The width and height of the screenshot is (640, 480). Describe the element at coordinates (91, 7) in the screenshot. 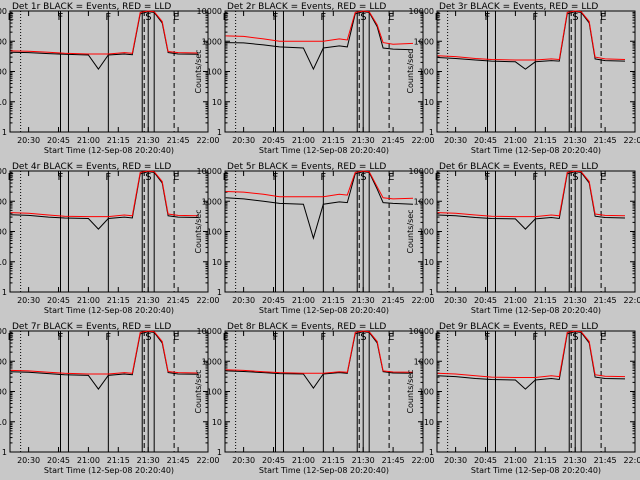

I see `panel-title: Det 1r BLACK = Events, RED = LLD` at that location.